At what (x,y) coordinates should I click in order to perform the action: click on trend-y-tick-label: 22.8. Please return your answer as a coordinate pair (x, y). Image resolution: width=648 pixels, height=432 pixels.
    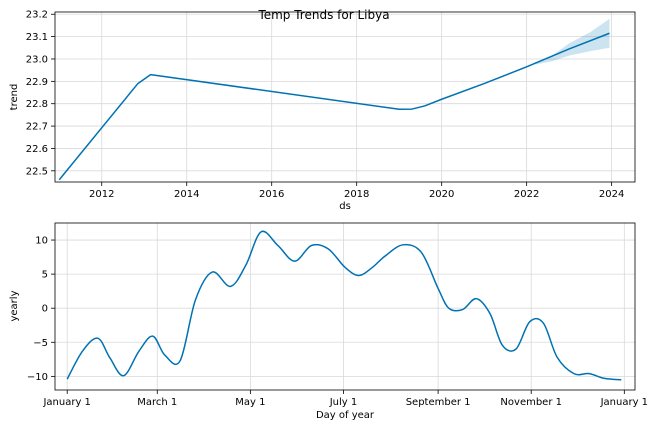
    Looking at the image, I should click on (37, 104).